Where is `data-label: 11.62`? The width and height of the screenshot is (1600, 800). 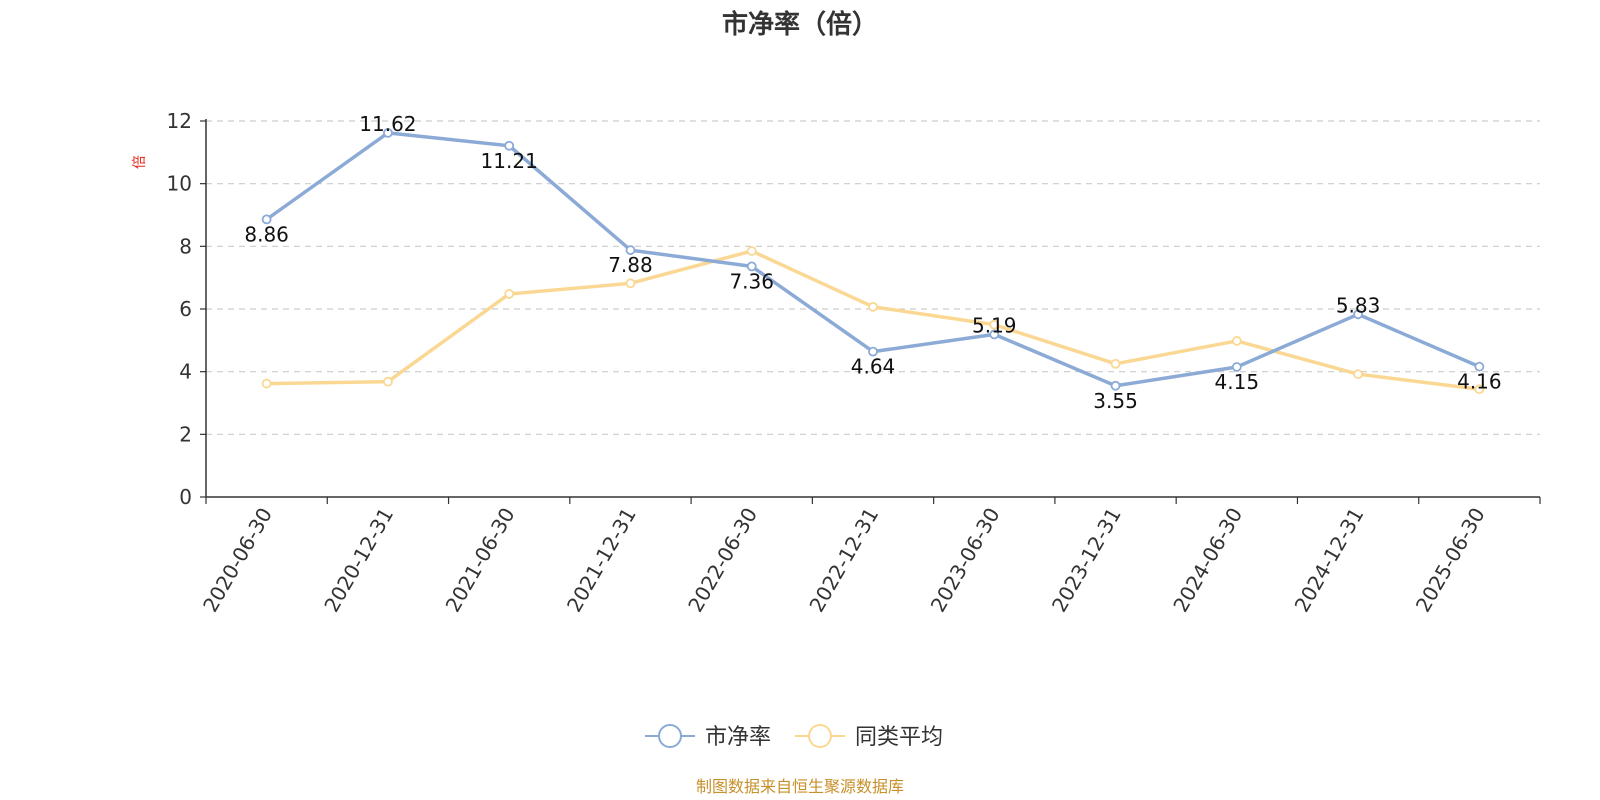
data-label: 11.62 is located at coordinates (387, 124).